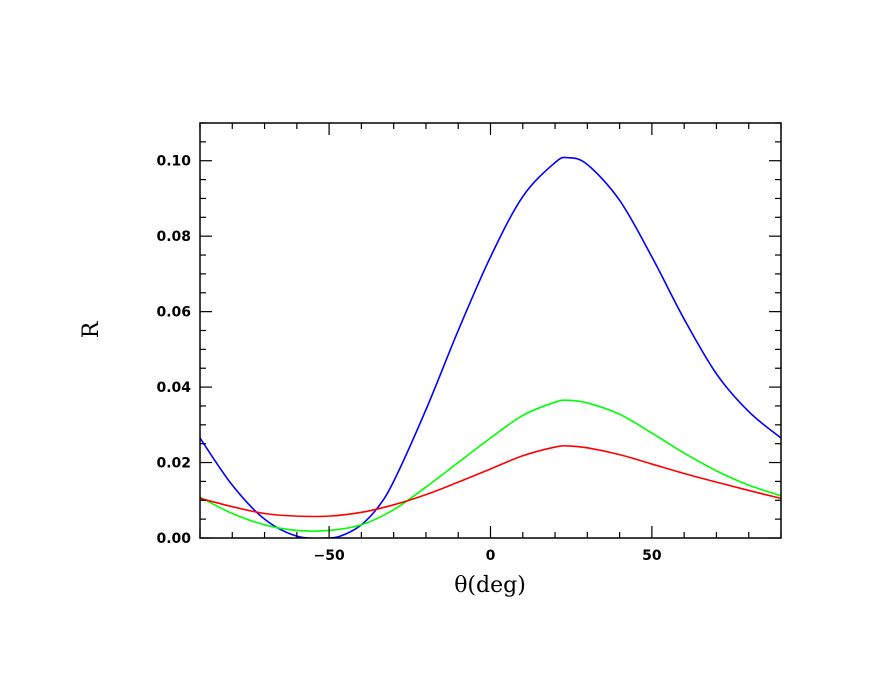 The image size is (896, 692). I want to click on x-tick-label: 50, so click(652, 556).